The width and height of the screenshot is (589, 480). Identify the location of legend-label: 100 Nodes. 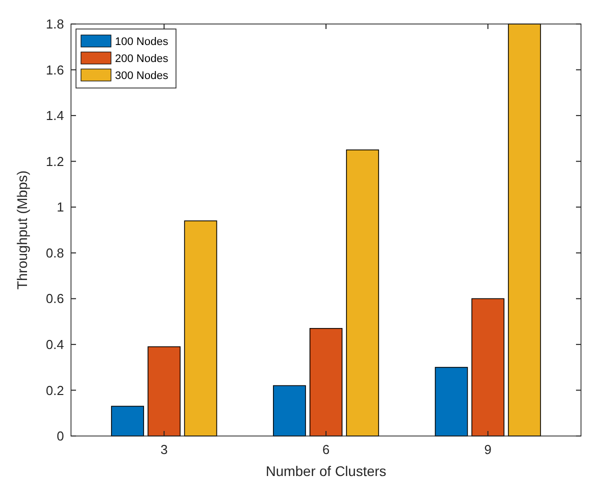
(142, 42).